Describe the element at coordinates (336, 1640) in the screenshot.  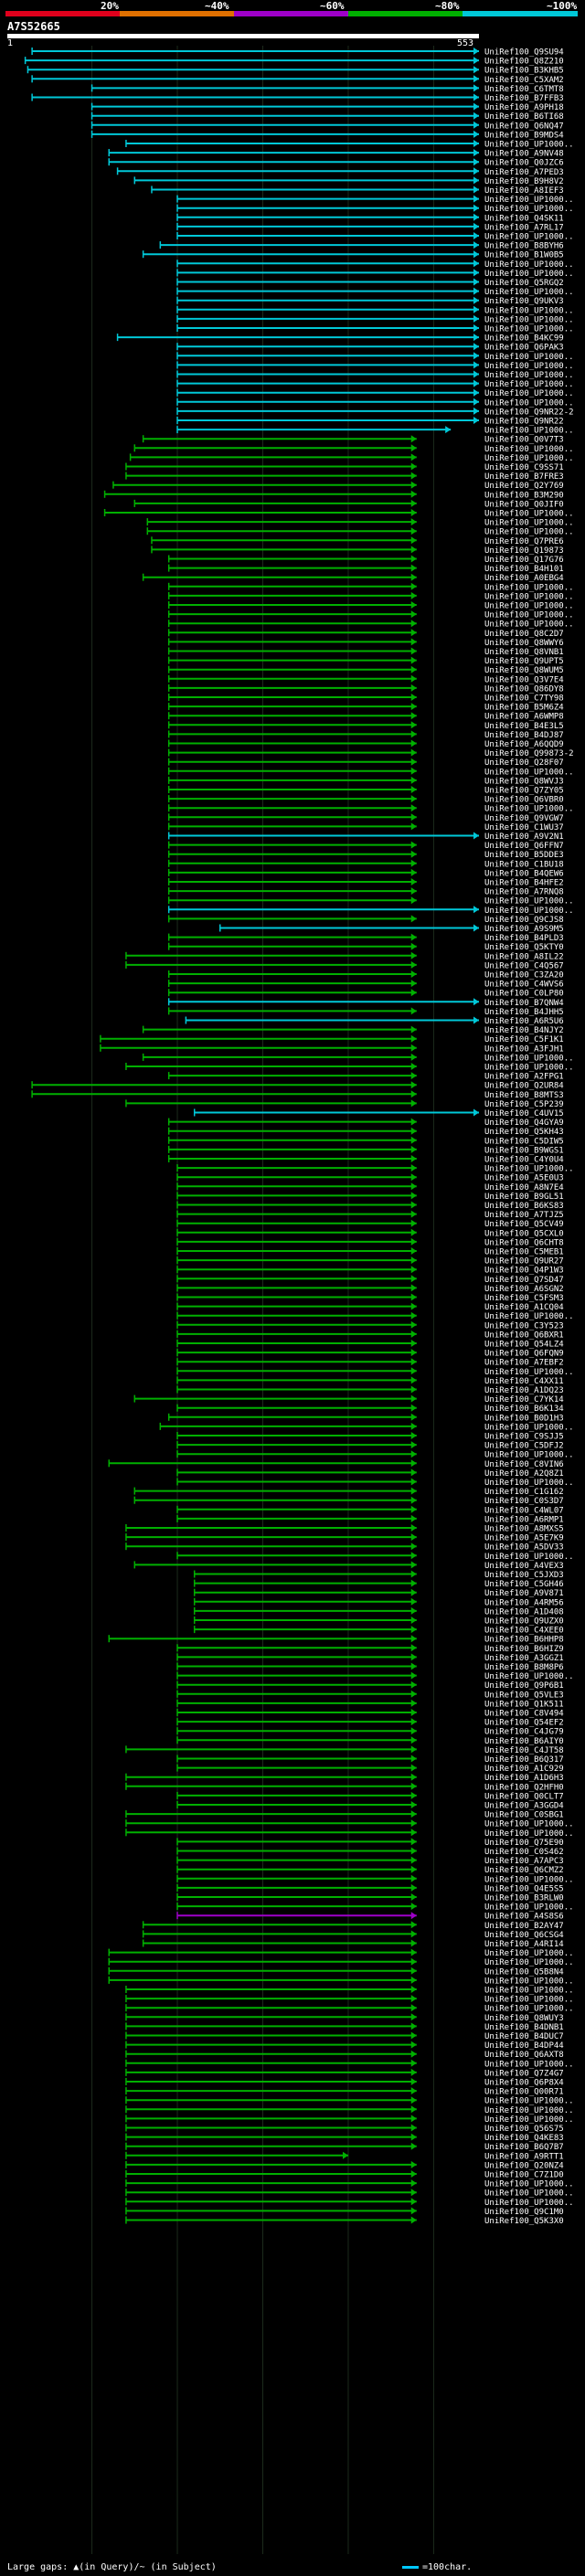
I see `hit-row: UniRef100_B6HHP8` at that location.